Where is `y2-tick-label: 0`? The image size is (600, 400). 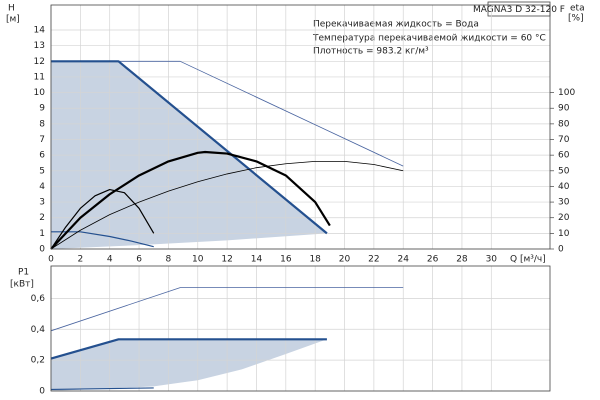 y2-tick-label: 0 is located at coordinates (561, 250).